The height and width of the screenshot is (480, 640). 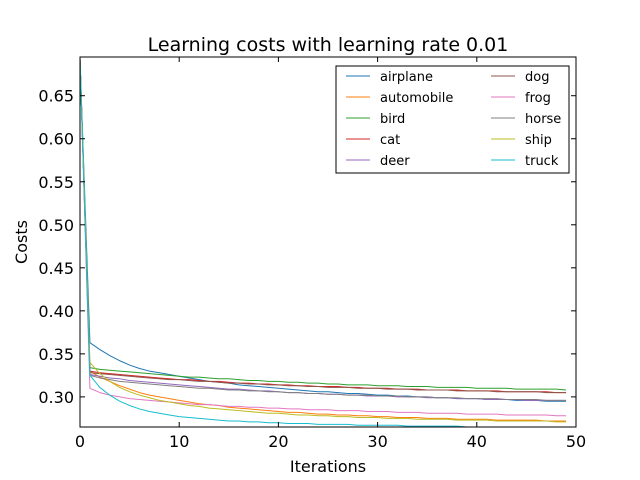 I want to click on legend-label-dog: dog, so click(x=537, y=77).